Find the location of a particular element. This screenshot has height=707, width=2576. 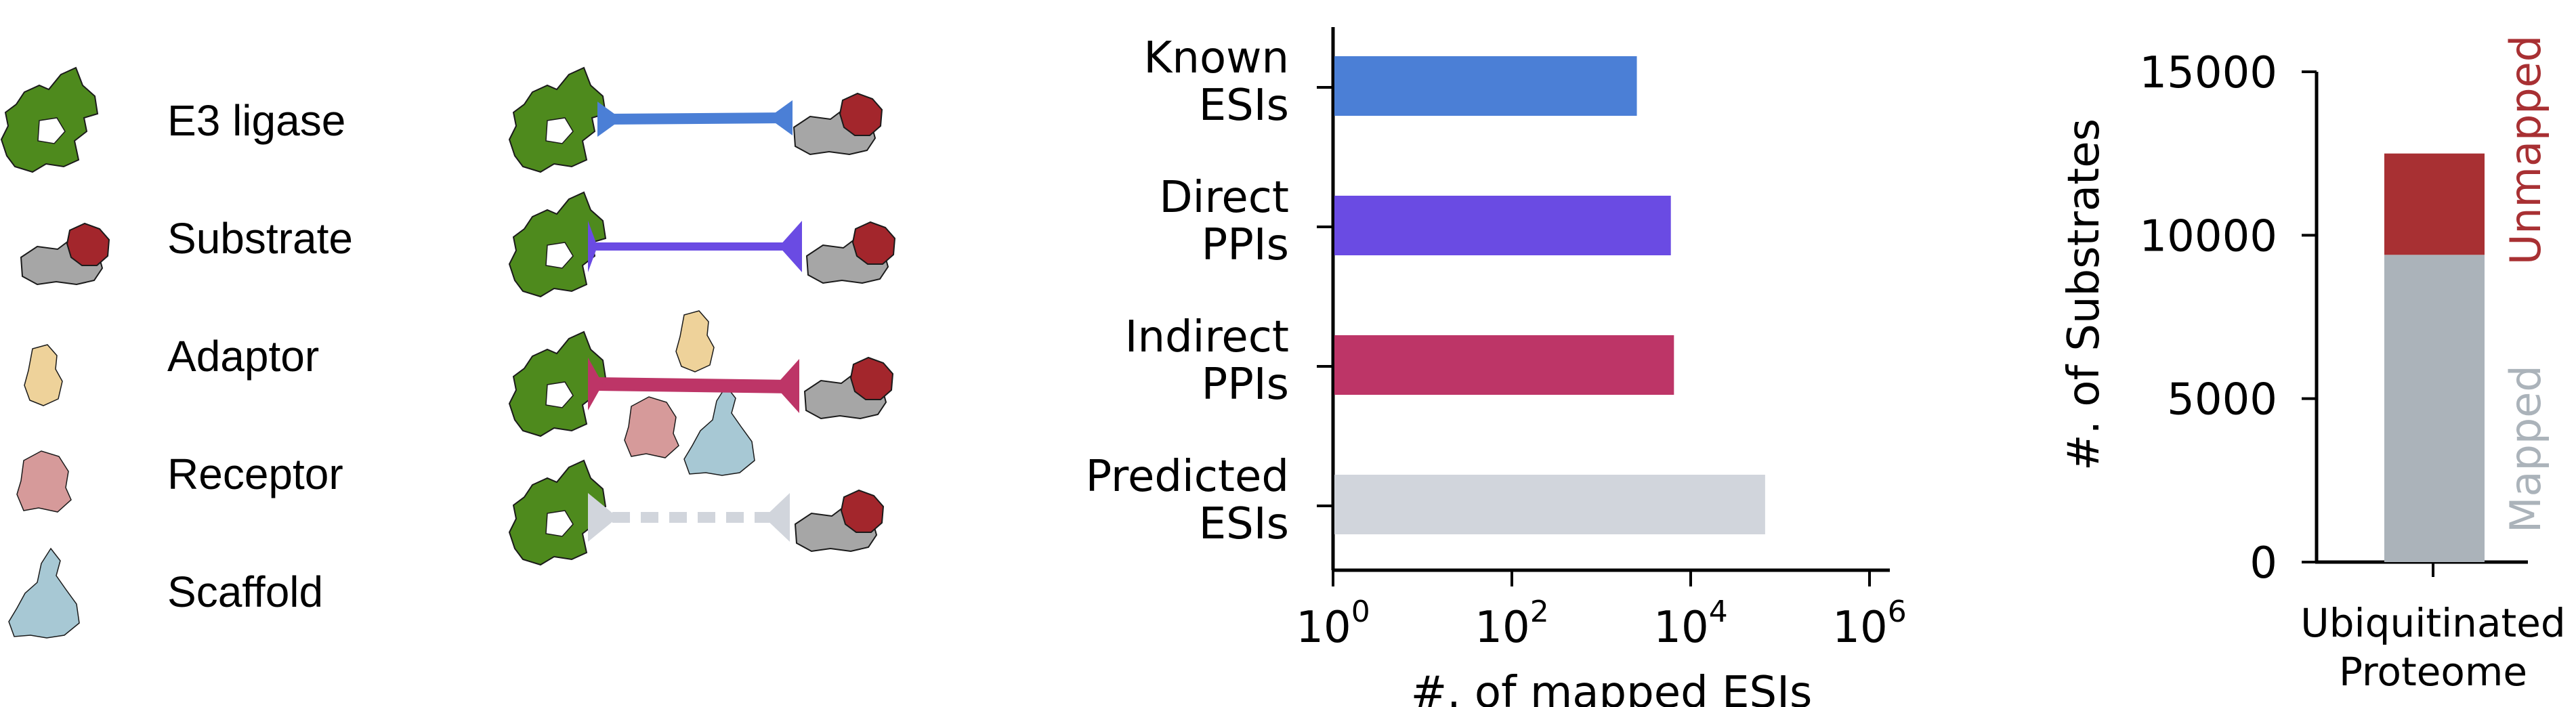

y-tick-label: Predicted is located at coordinates (1187, 477).